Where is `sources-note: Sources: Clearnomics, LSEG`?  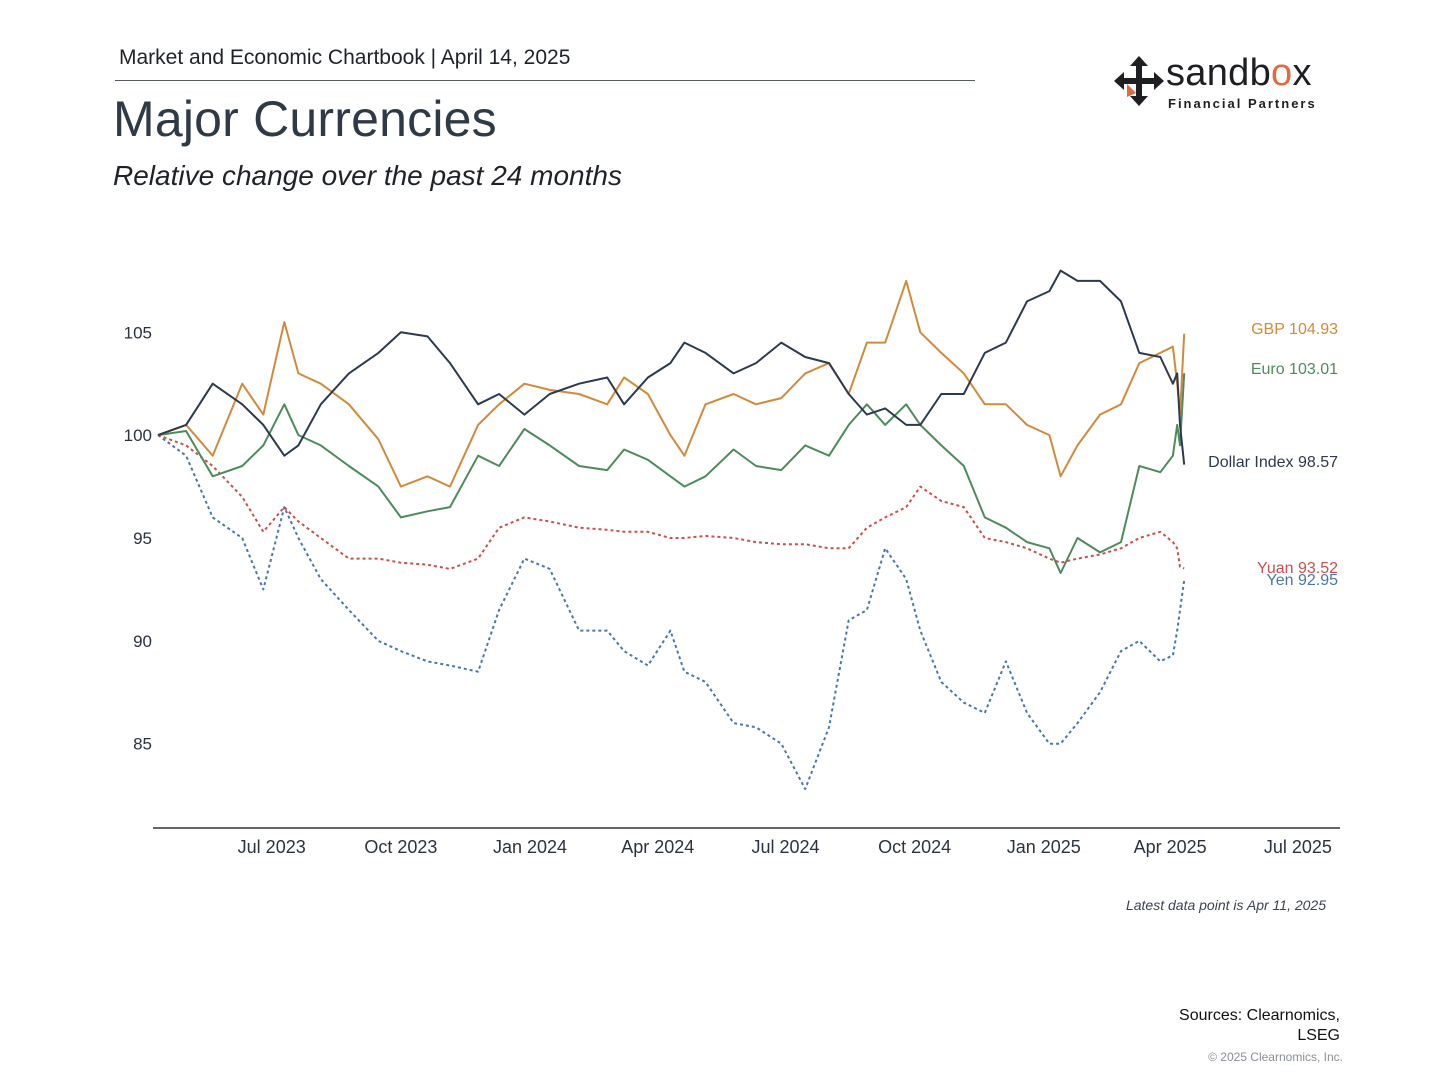
sources-note: Sources: Clearnomics, LSEG is located at coordinates (1259, 1025).